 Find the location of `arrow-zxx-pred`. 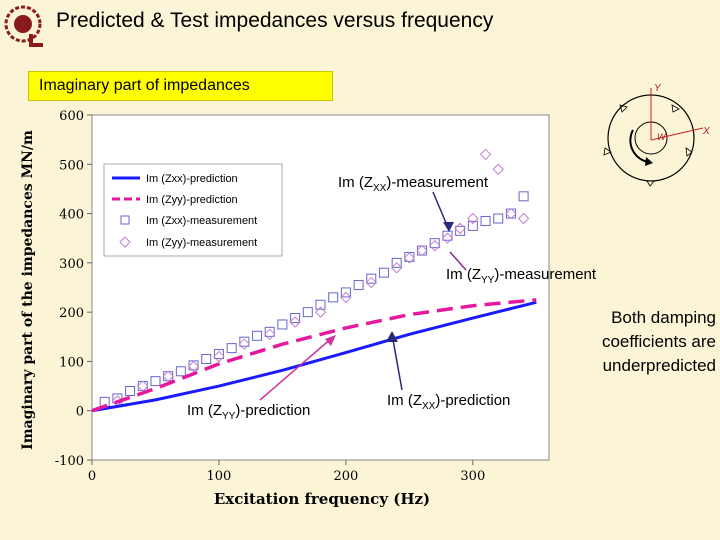

arrow-zxx-pred is located at coordinates (397, 362).